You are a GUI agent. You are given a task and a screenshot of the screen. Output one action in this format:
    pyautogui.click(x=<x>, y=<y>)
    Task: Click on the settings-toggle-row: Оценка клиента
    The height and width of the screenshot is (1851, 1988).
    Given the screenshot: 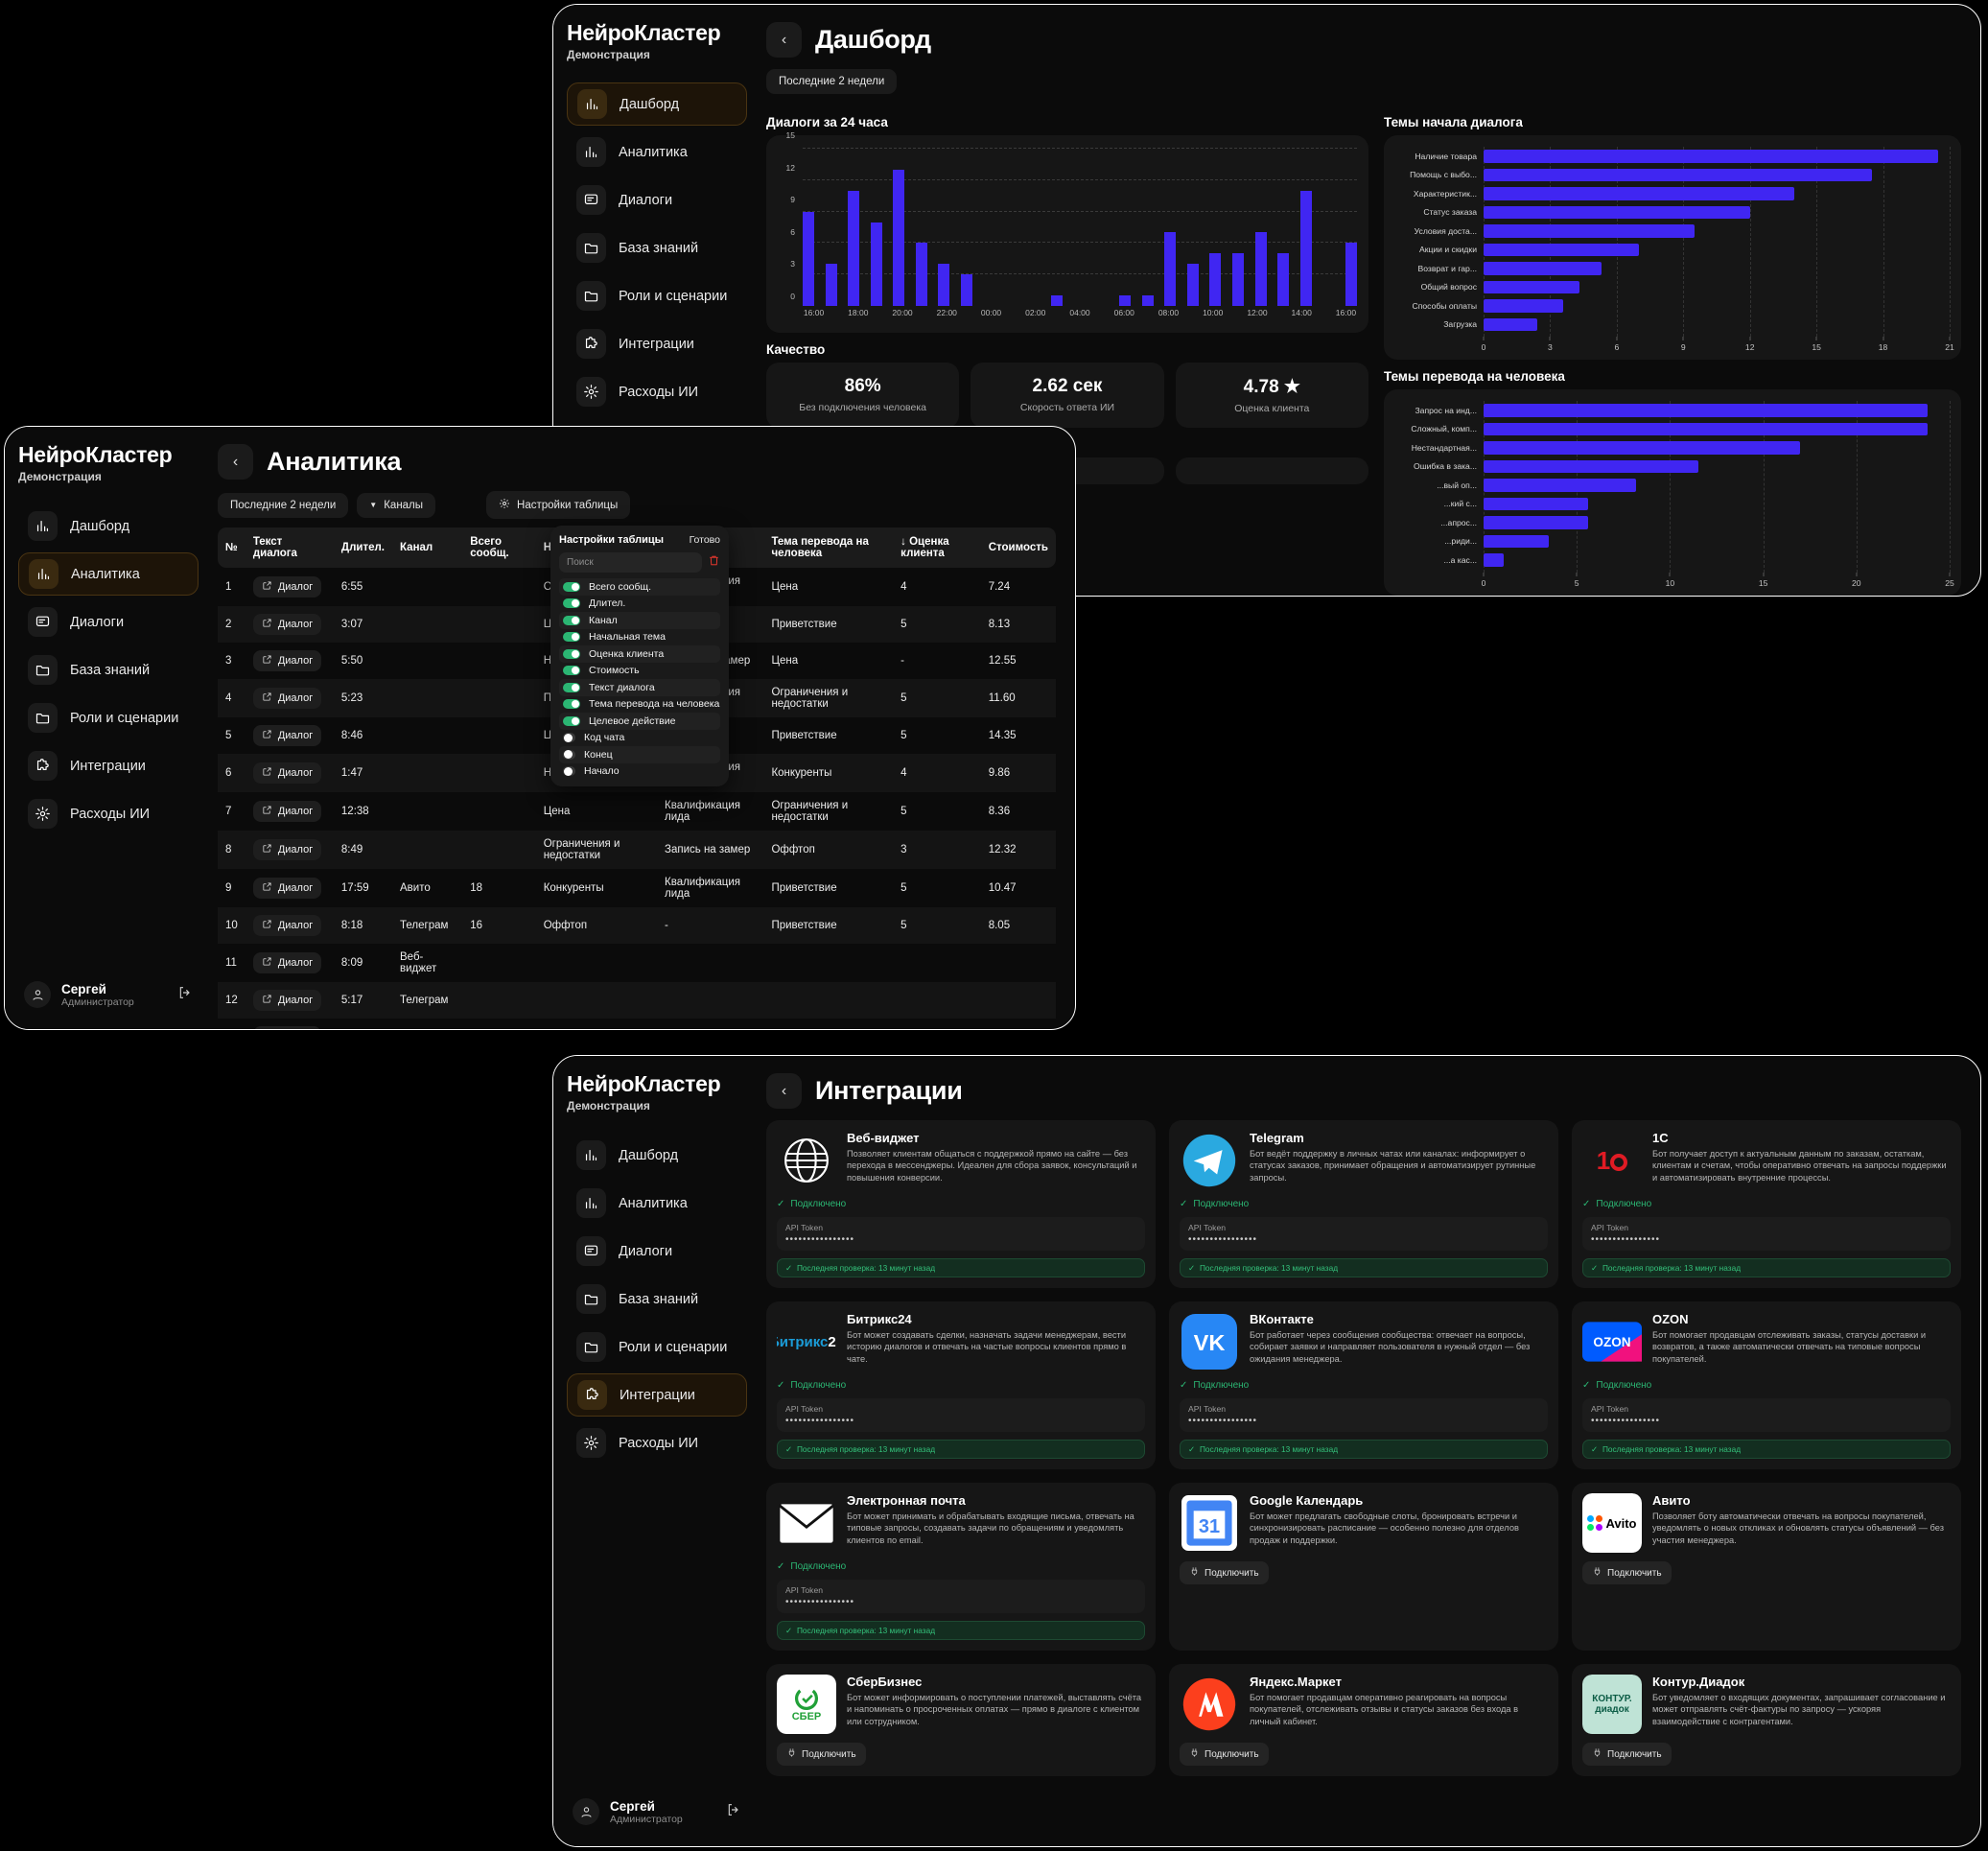 What is the action you would take?
    pyautogui.click(x=640, y=654)
    